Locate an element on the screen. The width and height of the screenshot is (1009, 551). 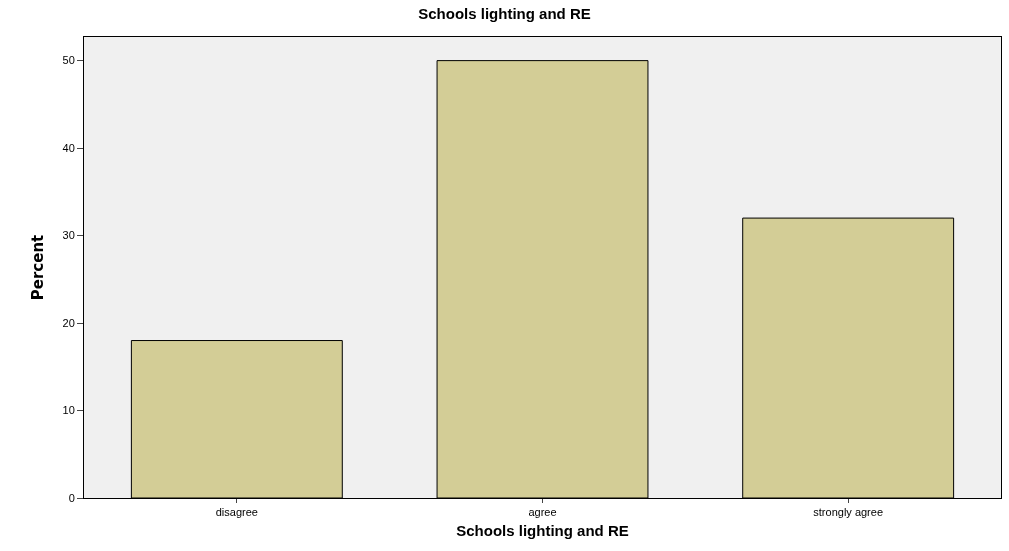
chart-title: Schools lighting and RE is located at coordinates (504, 13).